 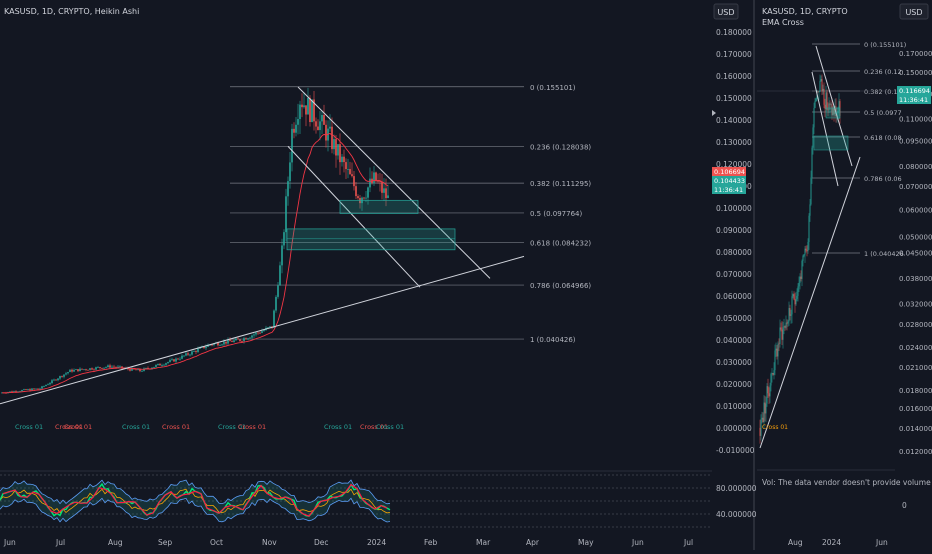 What do you see at coordinates (914, 91) in the screenshot?
I see `right-price-tag: 0.116694` at bounding box center [914, 91].